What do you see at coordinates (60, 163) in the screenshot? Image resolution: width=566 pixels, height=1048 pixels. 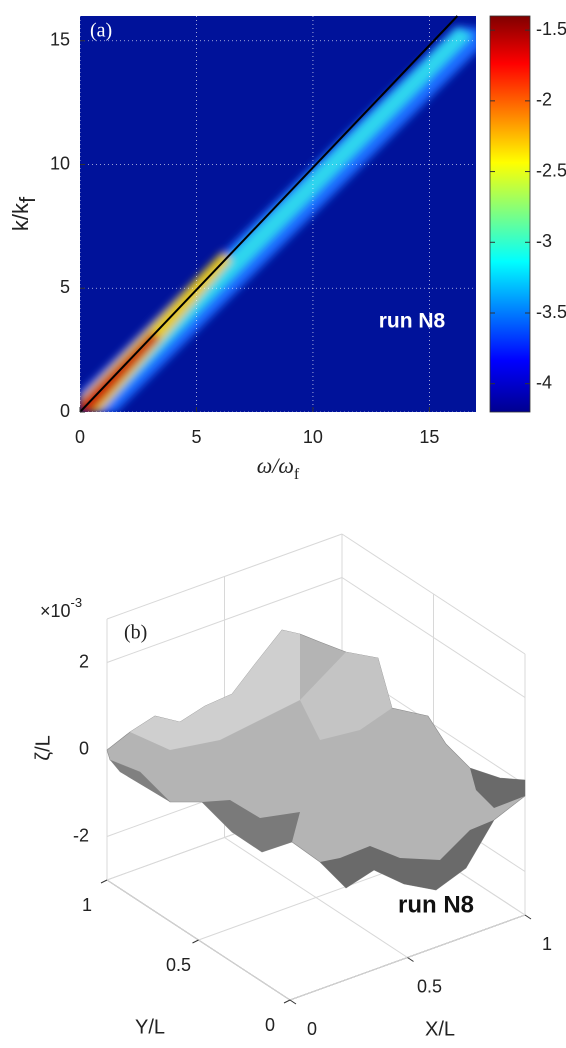 I see `y-tick-label: 10` at bounding box center [60, 163].